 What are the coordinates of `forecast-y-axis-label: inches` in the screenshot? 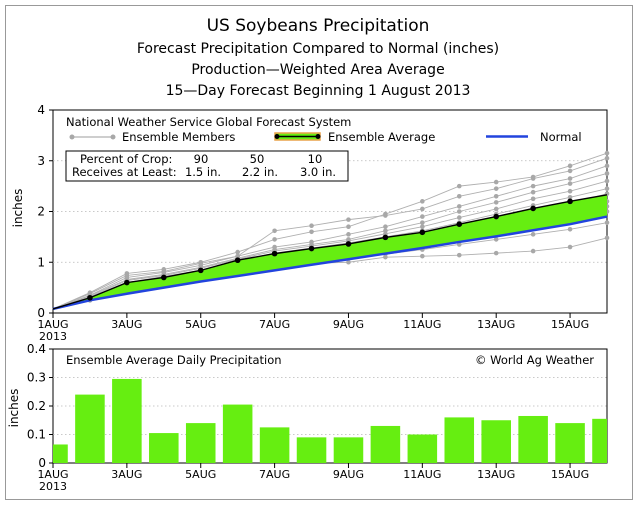 It's located at (18, 208).